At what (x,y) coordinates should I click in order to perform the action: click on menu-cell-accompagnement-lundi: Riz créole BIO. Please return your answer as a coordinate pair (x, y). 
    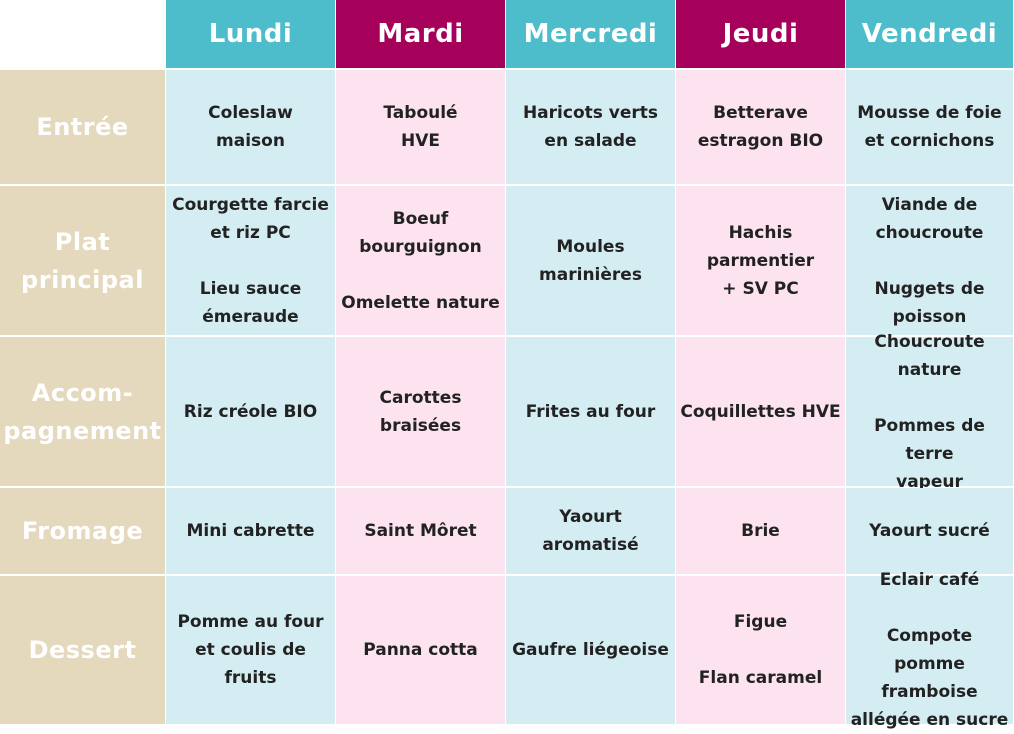
    Looking at the image, I should click on (251, 412).